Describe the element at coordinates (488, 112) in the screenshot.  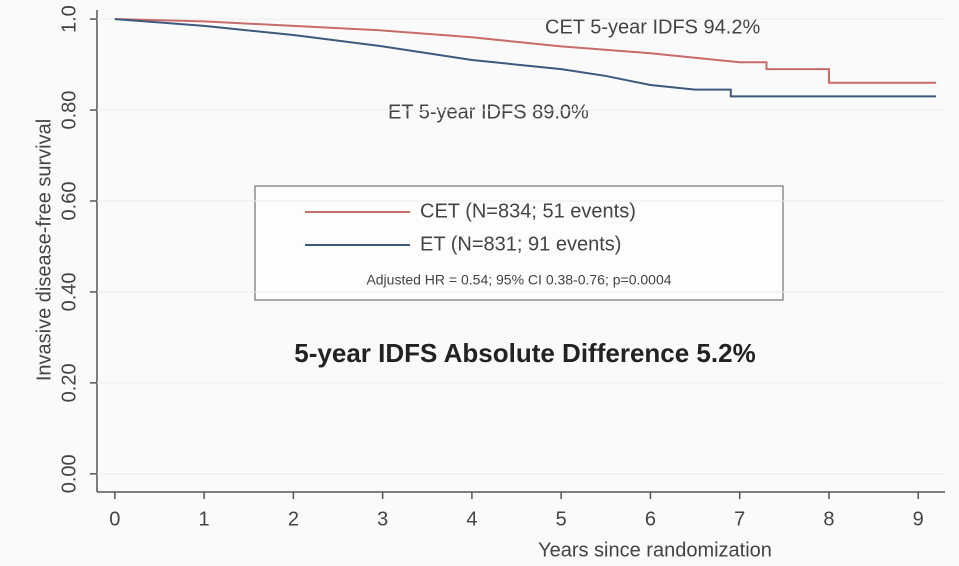
I see `annotation: ET 5-year IDFS 89.0%` at that location.